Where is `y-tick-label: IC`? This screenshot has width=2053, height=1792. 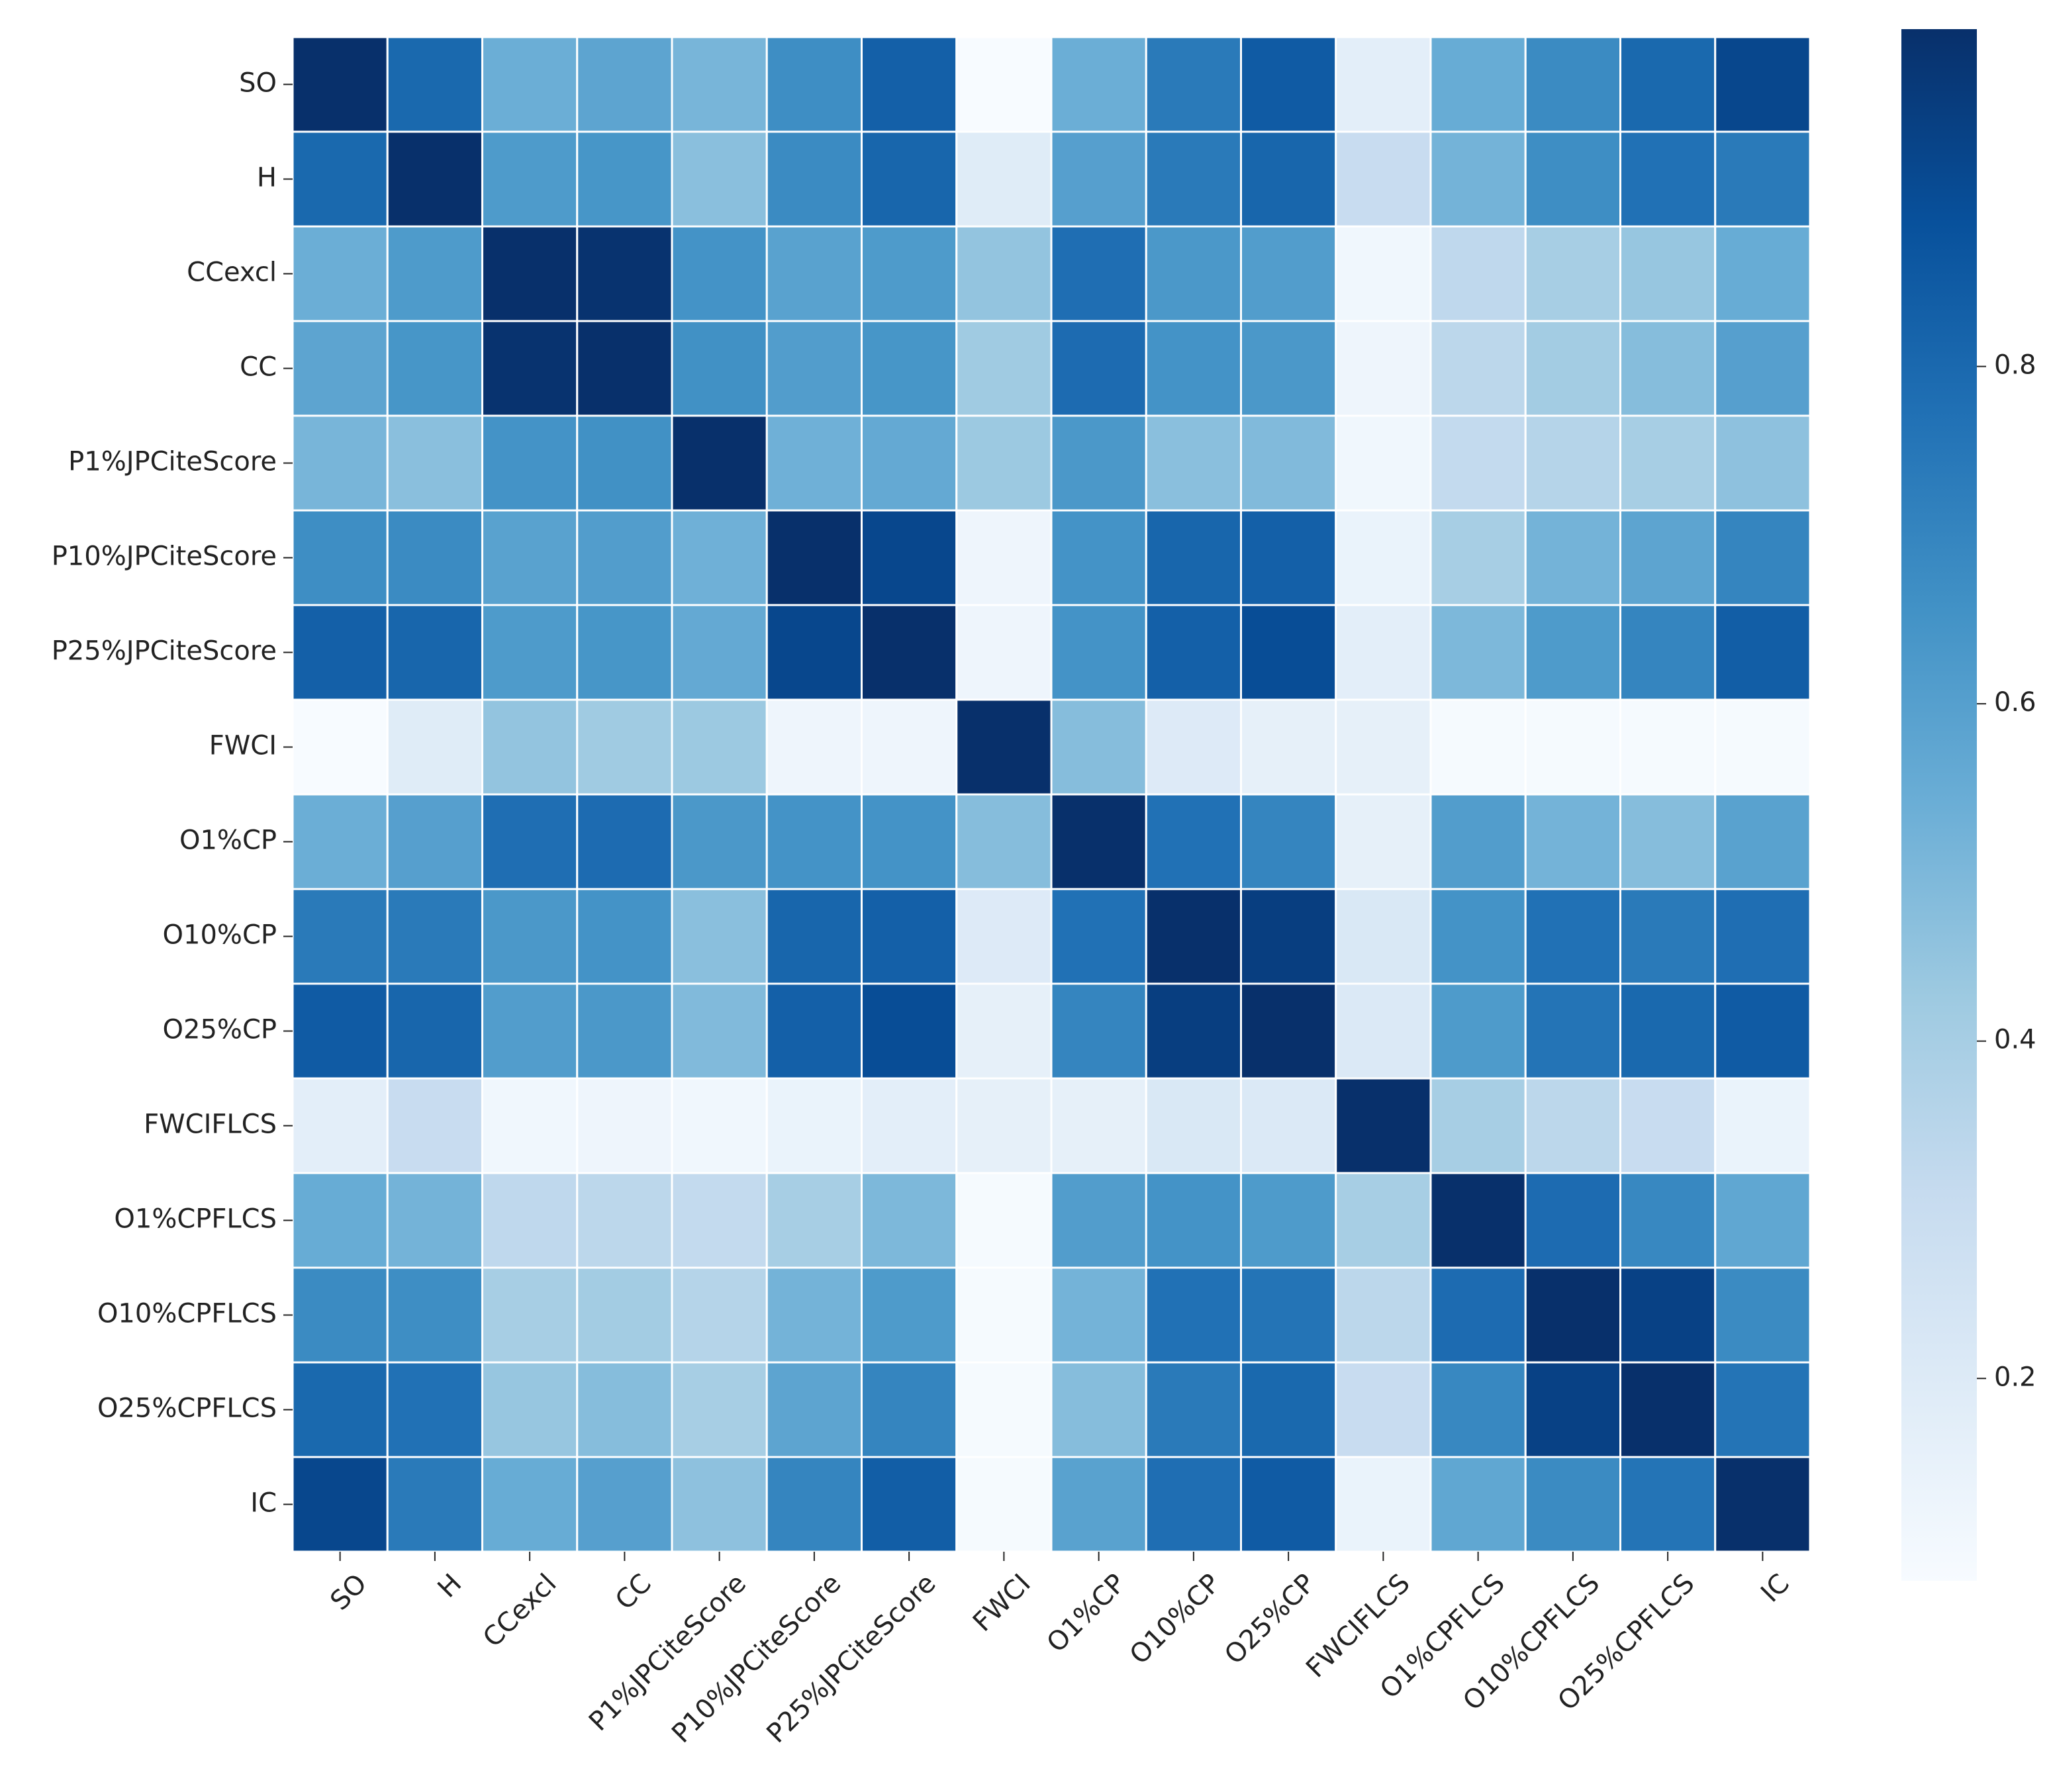
y-tick-label: IC is located at coordinates (263, 1503).